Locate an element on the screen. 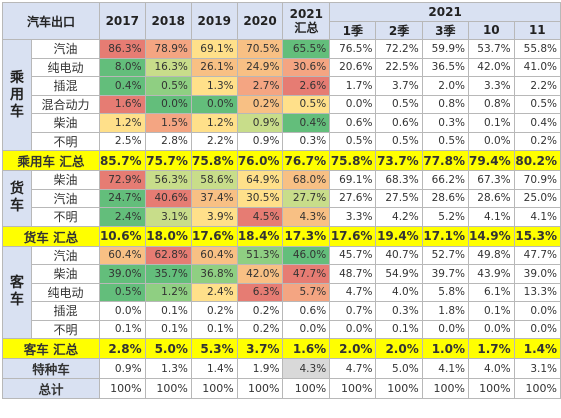 The height and width of the screenshot is (418, 561). value-cell: 39.7% is located at coordinates (445, 274).